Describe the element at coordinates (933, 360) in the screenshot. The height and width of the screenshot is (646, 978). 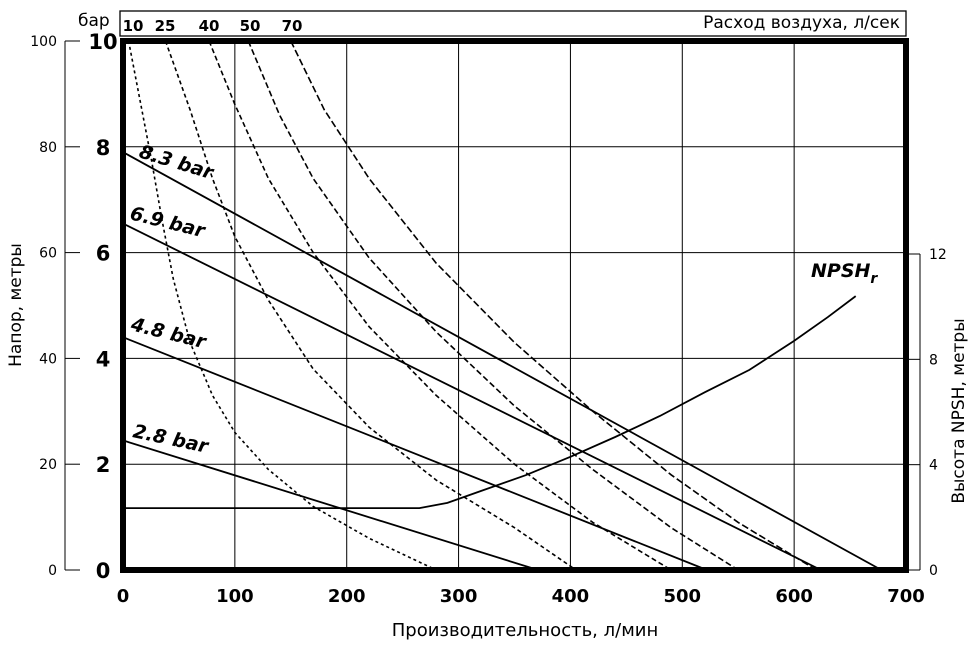
I see `right-tick-label: 8` at that location.